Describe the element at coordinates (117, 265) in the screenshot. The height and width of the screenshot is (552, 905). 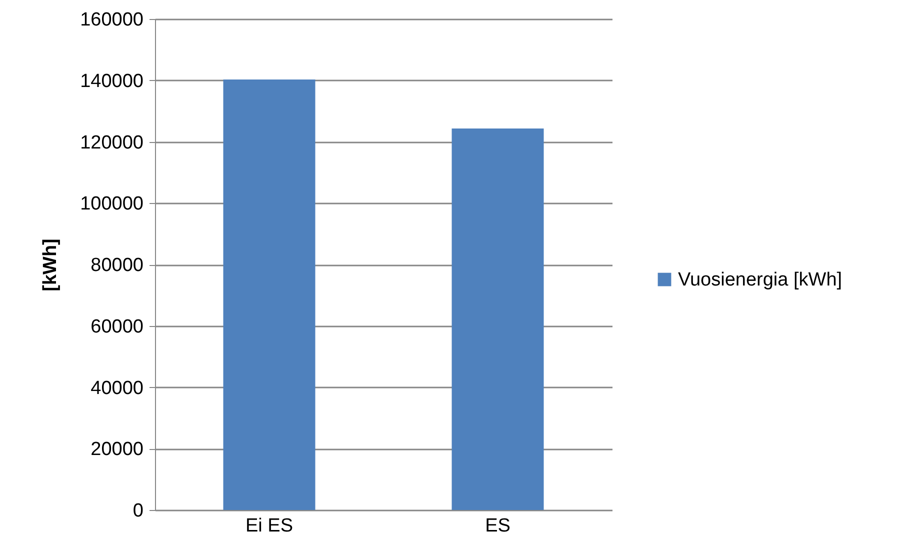
I see `y-tick-label: 80000` at that location.